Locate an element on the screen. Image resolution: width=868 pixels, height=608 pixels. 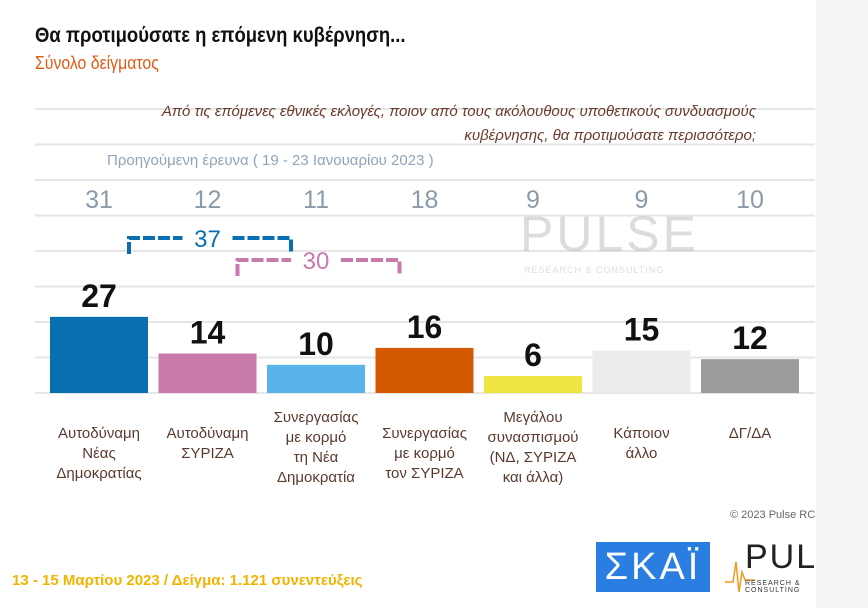
category-label: τον ΣΥΡΙΖΑ is located at coordinates (424, 473).